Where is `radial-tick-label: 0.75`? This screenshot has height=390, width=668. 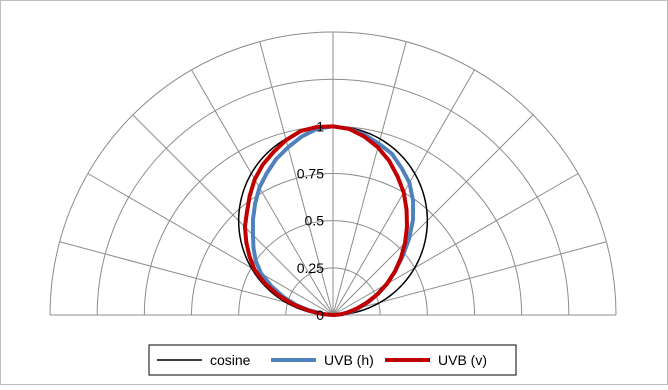 radial-tick-label: 0.75 is located at coordinates (310, 174).